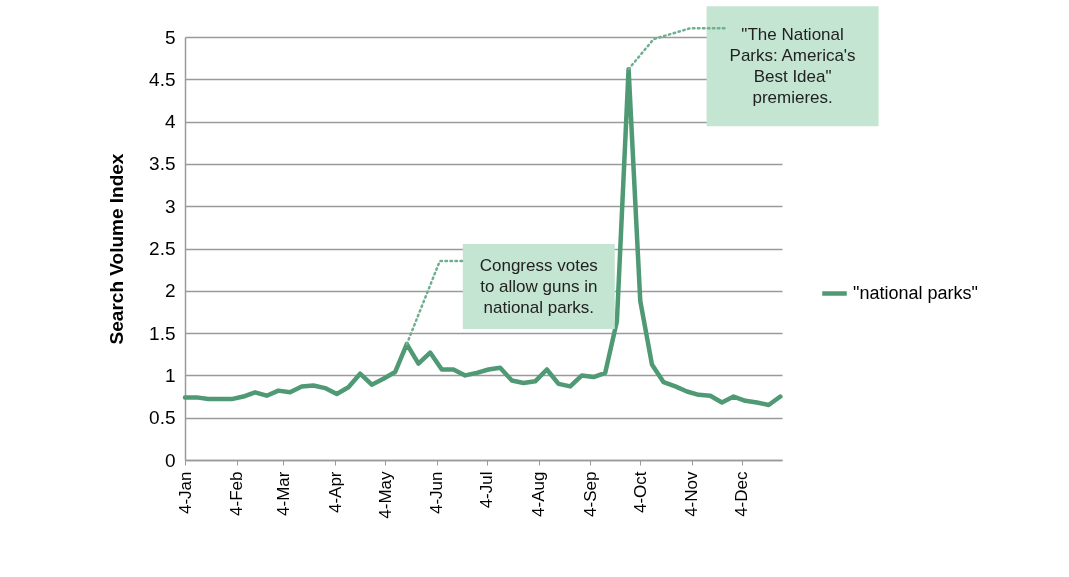  What do you see at coordinates (237, 493) in the screenshot?
I see `x-tick-label: 4-Feb` at bounding box center [237, 493].